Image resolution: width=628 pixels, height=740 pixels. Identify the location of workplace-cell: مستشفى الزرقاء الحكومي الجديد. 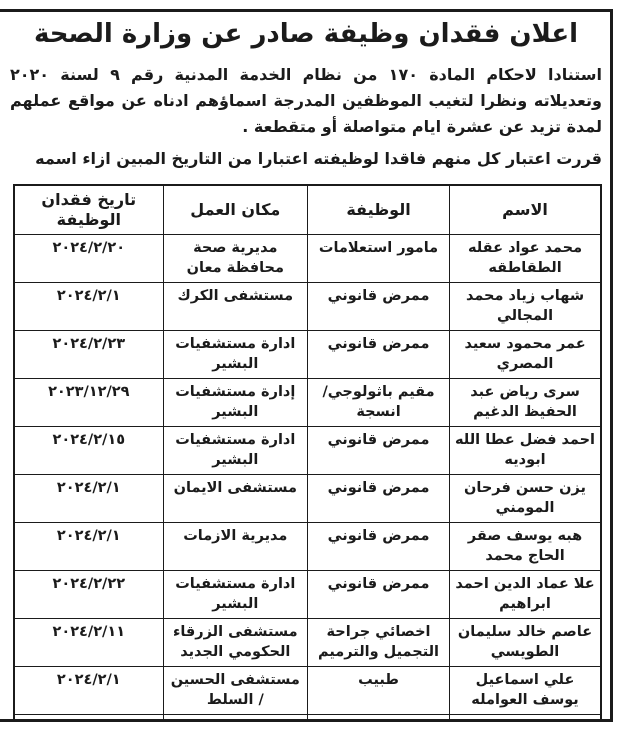
(235, 642).